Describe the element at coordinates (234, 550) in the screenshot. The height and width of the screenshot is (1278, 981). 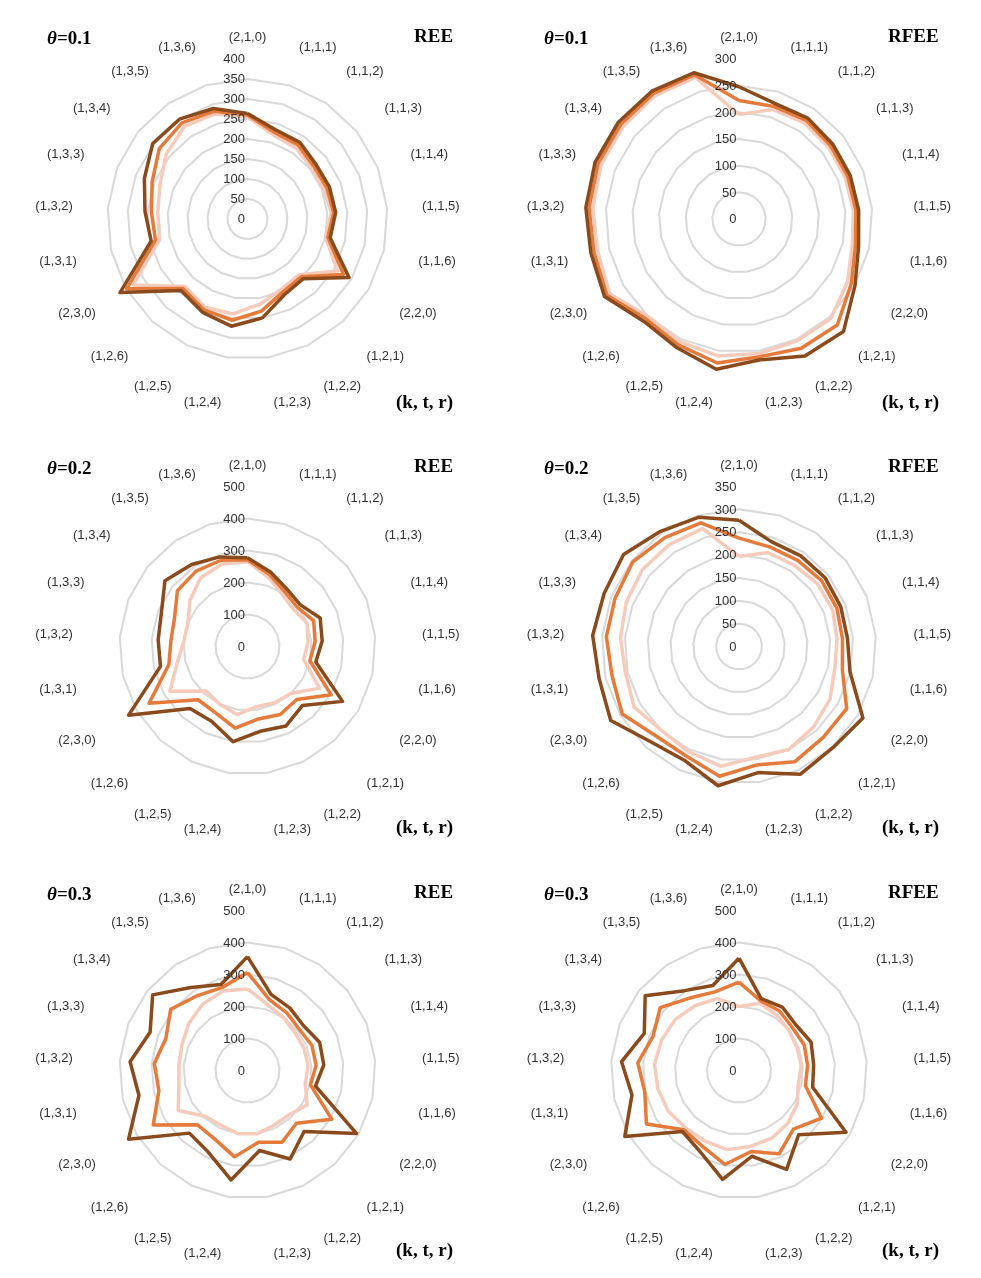
I see `y-tick-label: 300` at that location.